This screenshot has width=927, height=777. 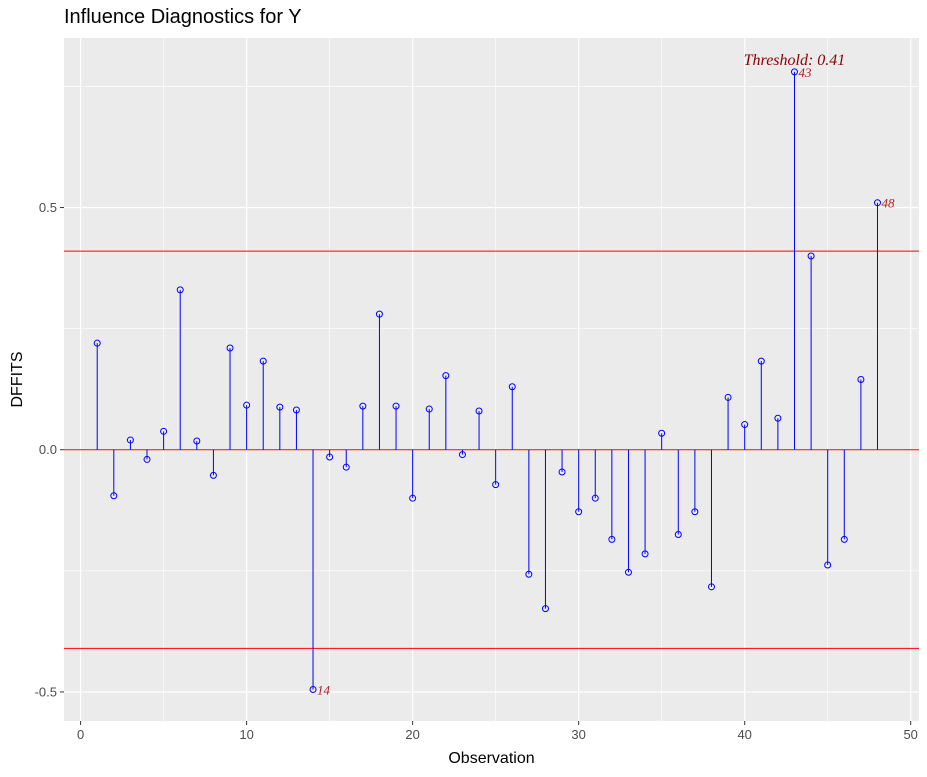 What do you see at coordinates (888, 203) in the screenshot?
I see `point-label-48: 48` at bounding box center [888, 203].